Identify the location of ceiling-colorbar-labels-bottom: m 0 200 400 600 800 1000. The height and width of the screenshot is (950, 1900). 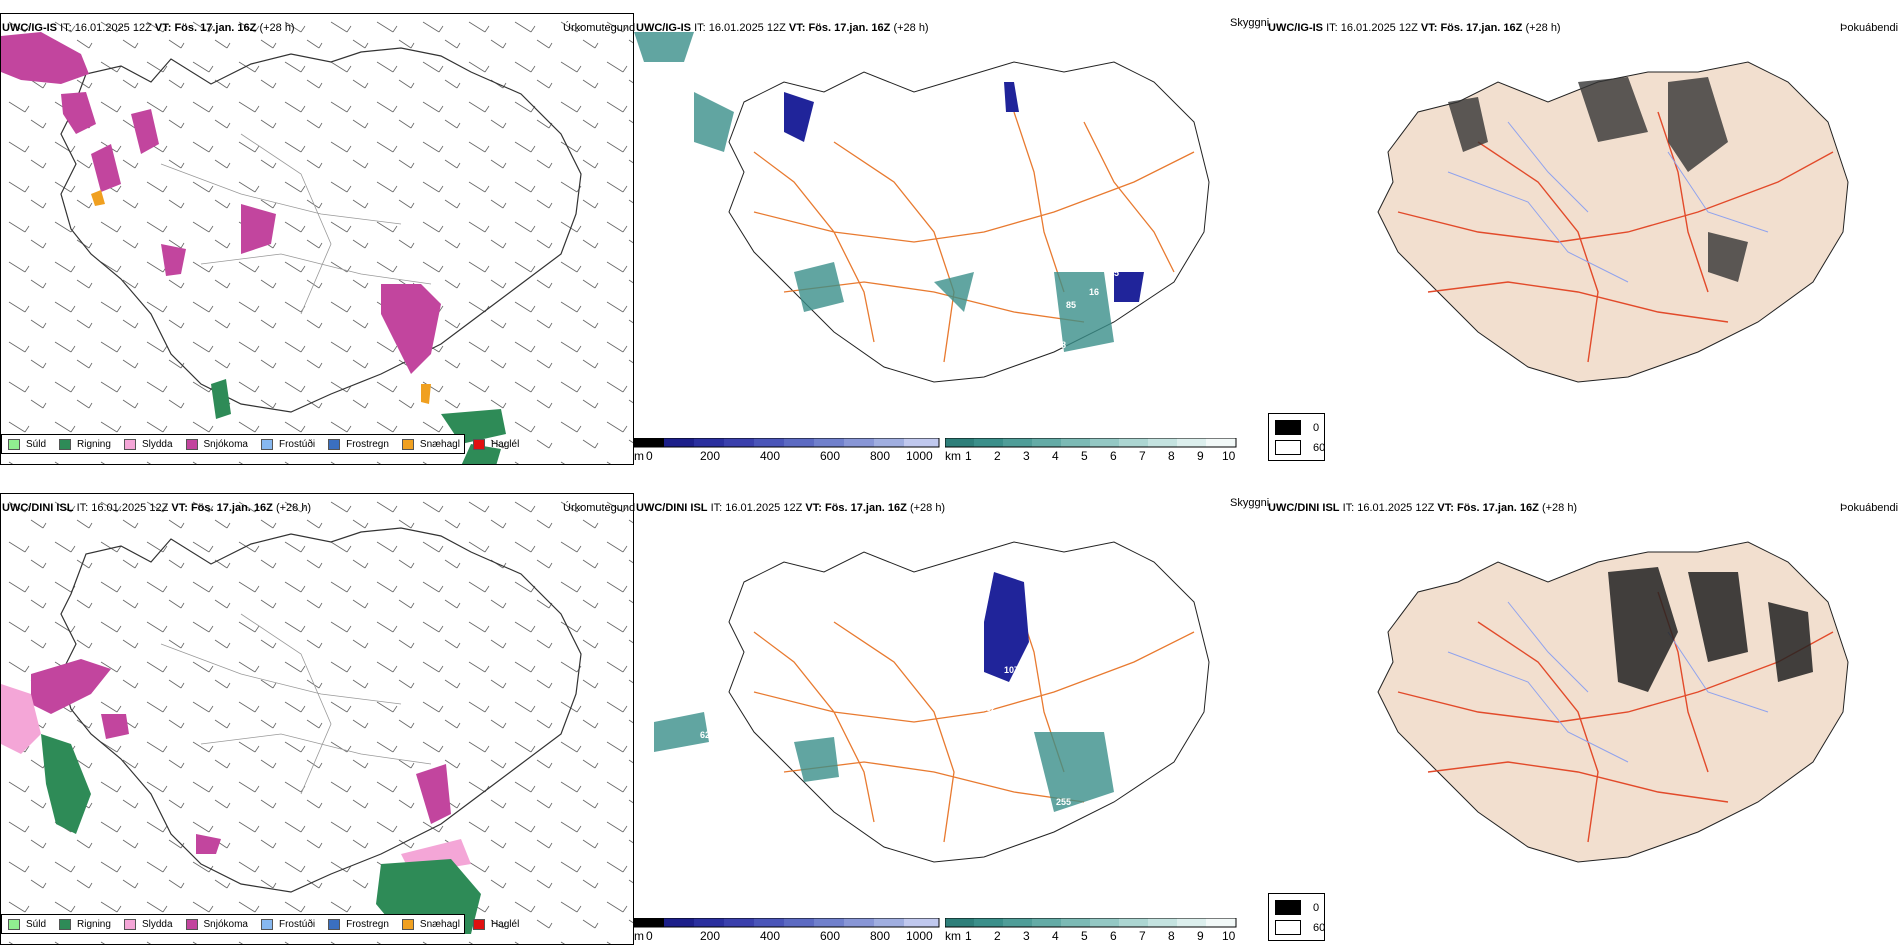
(789, 936).